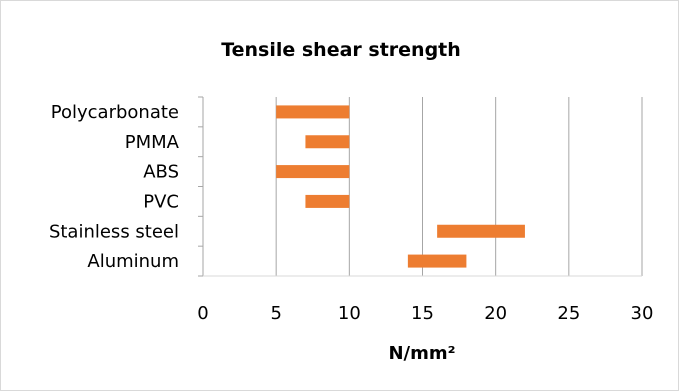 This screenshot has width=679, height=392. What do you see at coordinates (115, 112) in the screenshot?
I see `category-label: Polycarbonate` at bounding box center [115, 112].